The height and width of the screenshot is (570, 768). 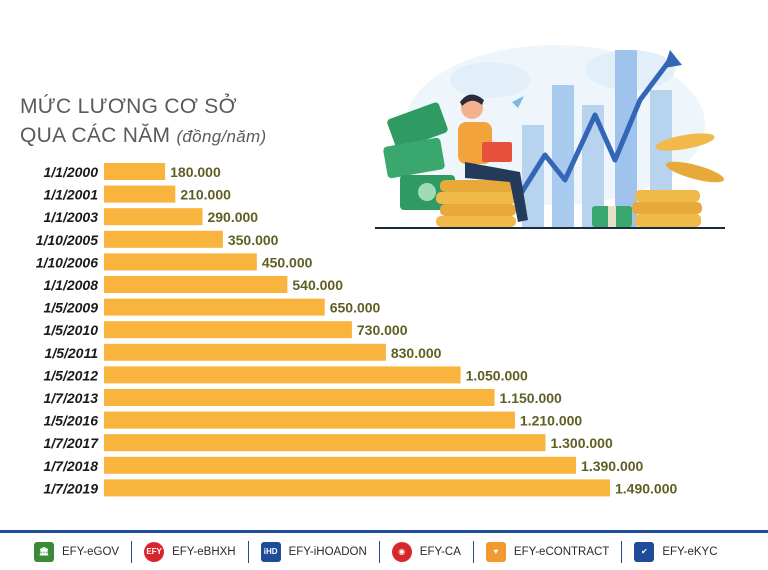 I want to click on value-label: 830.000, so click(x=416, y=353).